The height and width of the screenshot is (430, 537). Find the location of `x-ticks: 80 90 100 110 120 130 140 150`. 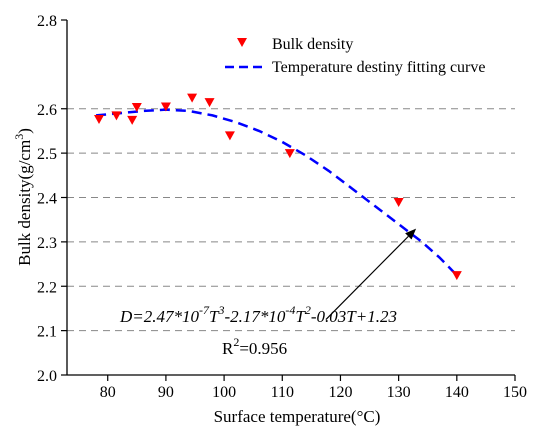

x-ticks: 80 90 100 110 120 130 140 150 is located at coordinates (313, 388).